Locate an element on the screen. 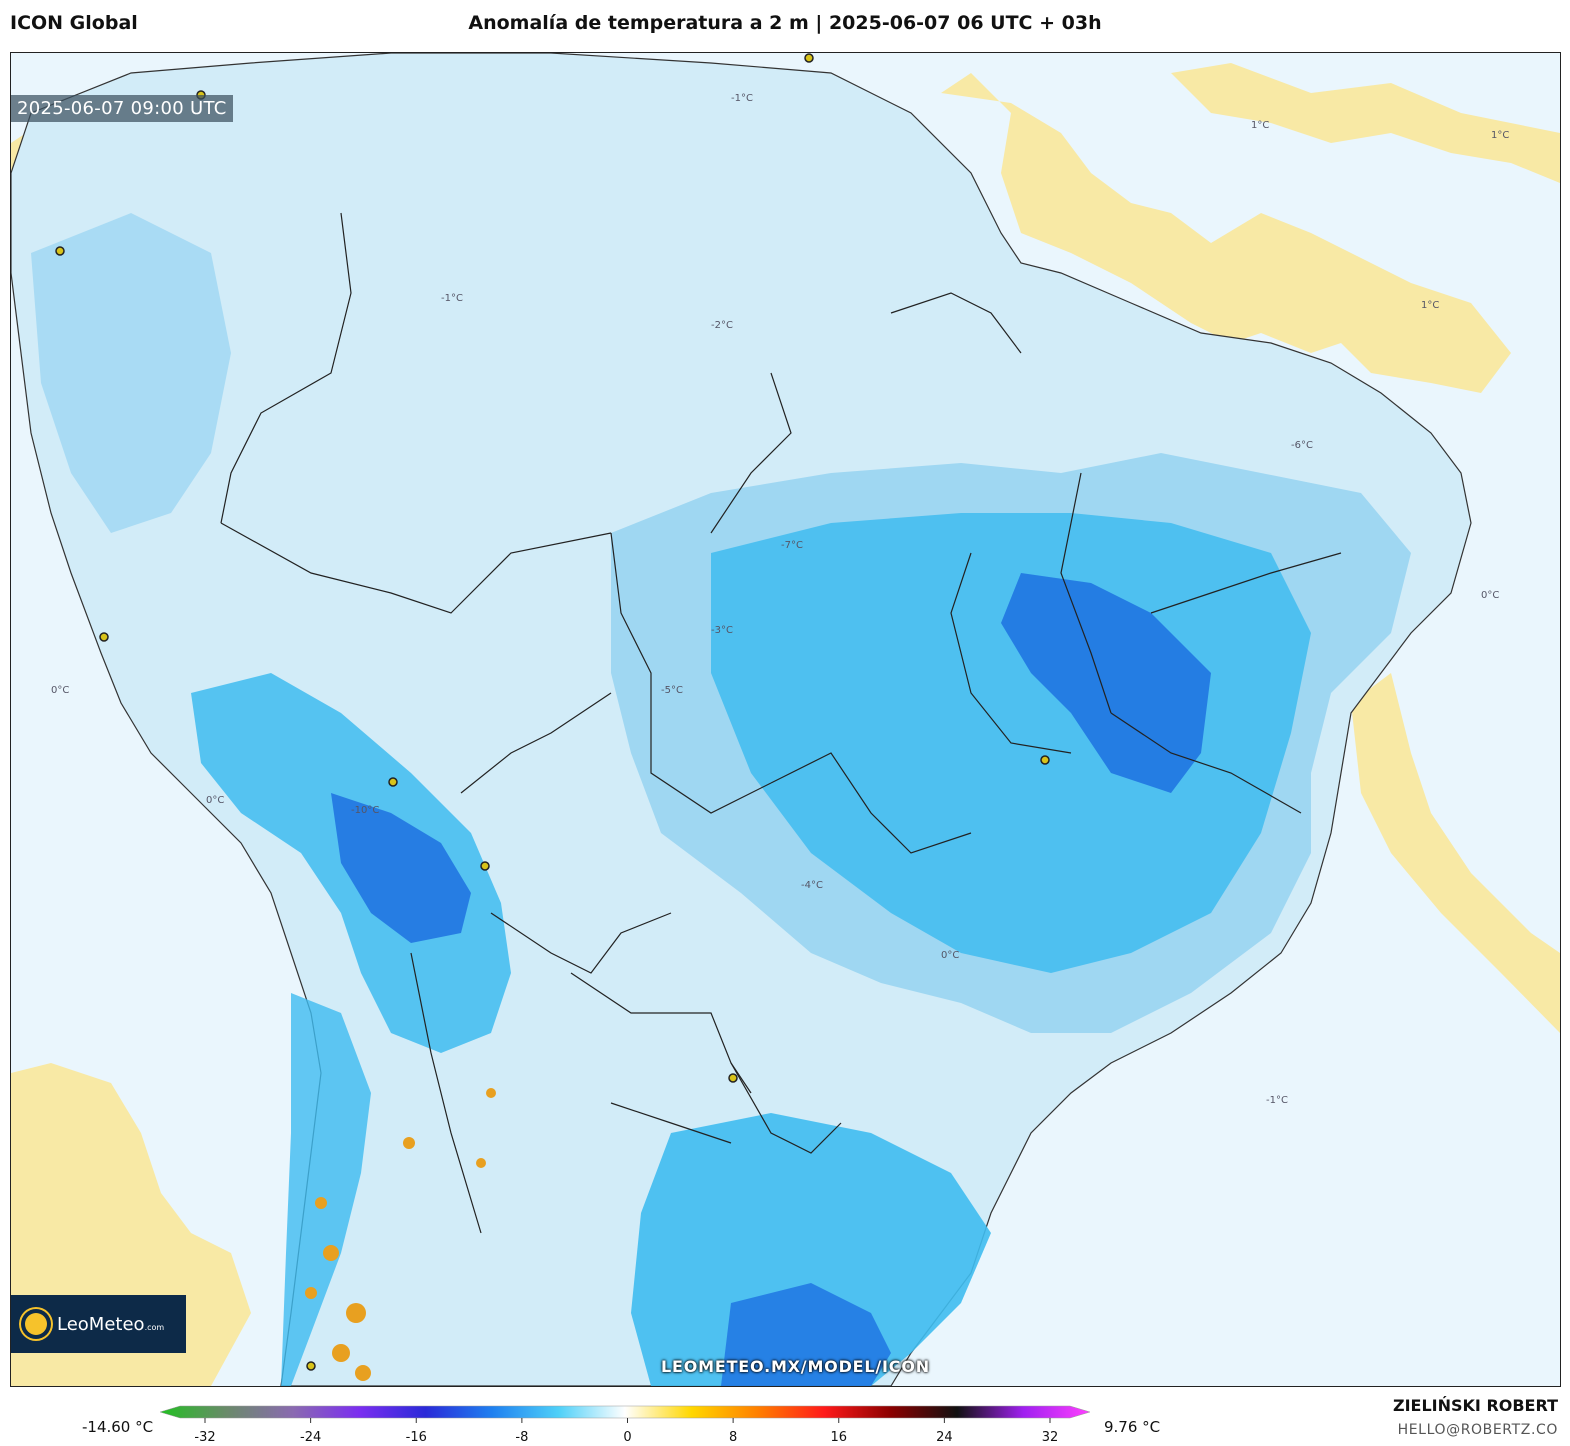 The image size is (1570, 1446). warm-patch-atlantic-north is located at coordinates (1226, 233).